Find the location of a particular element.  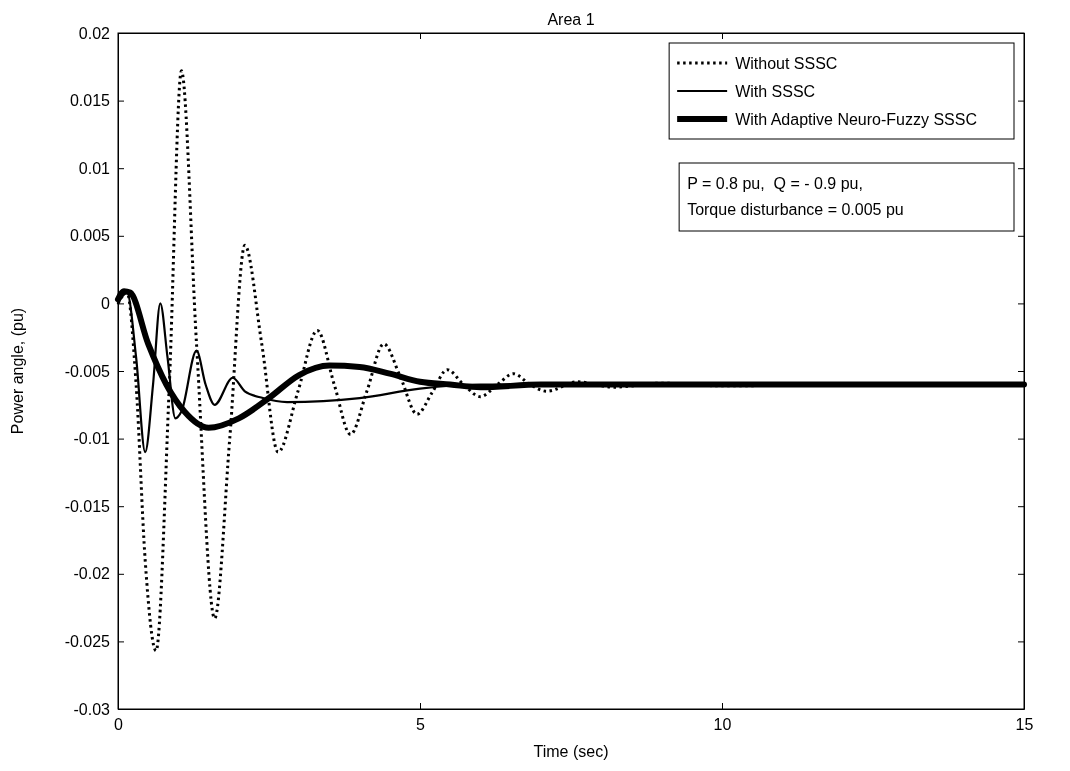

x-tick-label: 10 is located at coordinates (722, 725).